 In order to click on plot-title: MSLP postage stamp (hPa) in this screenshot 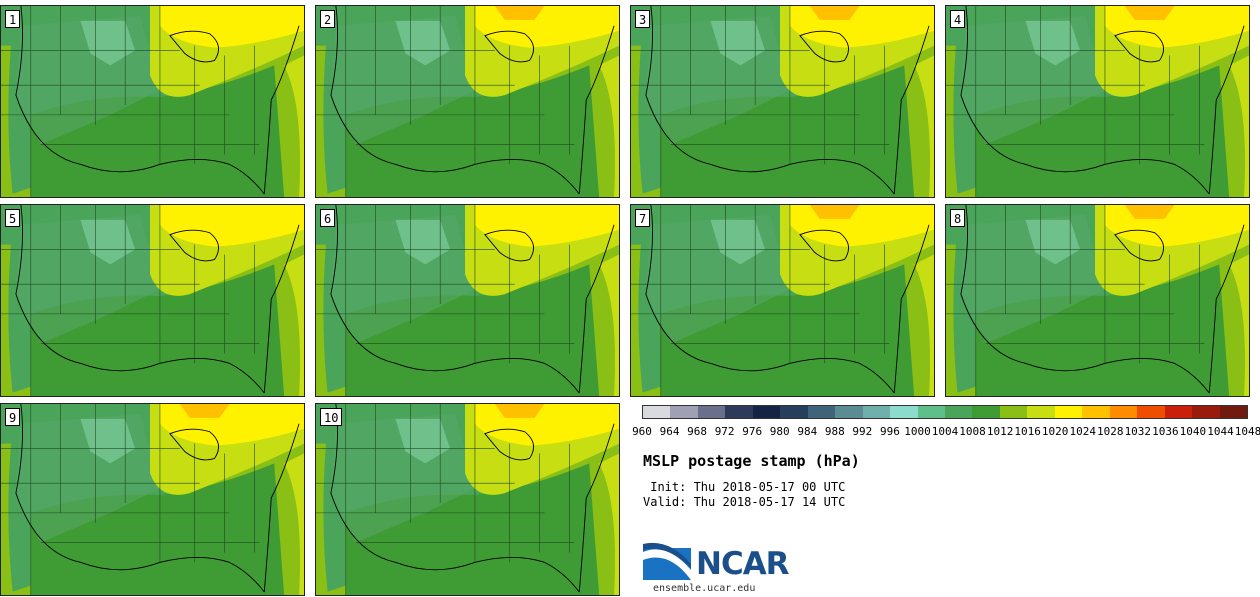, I will do `click(751, 461)`.